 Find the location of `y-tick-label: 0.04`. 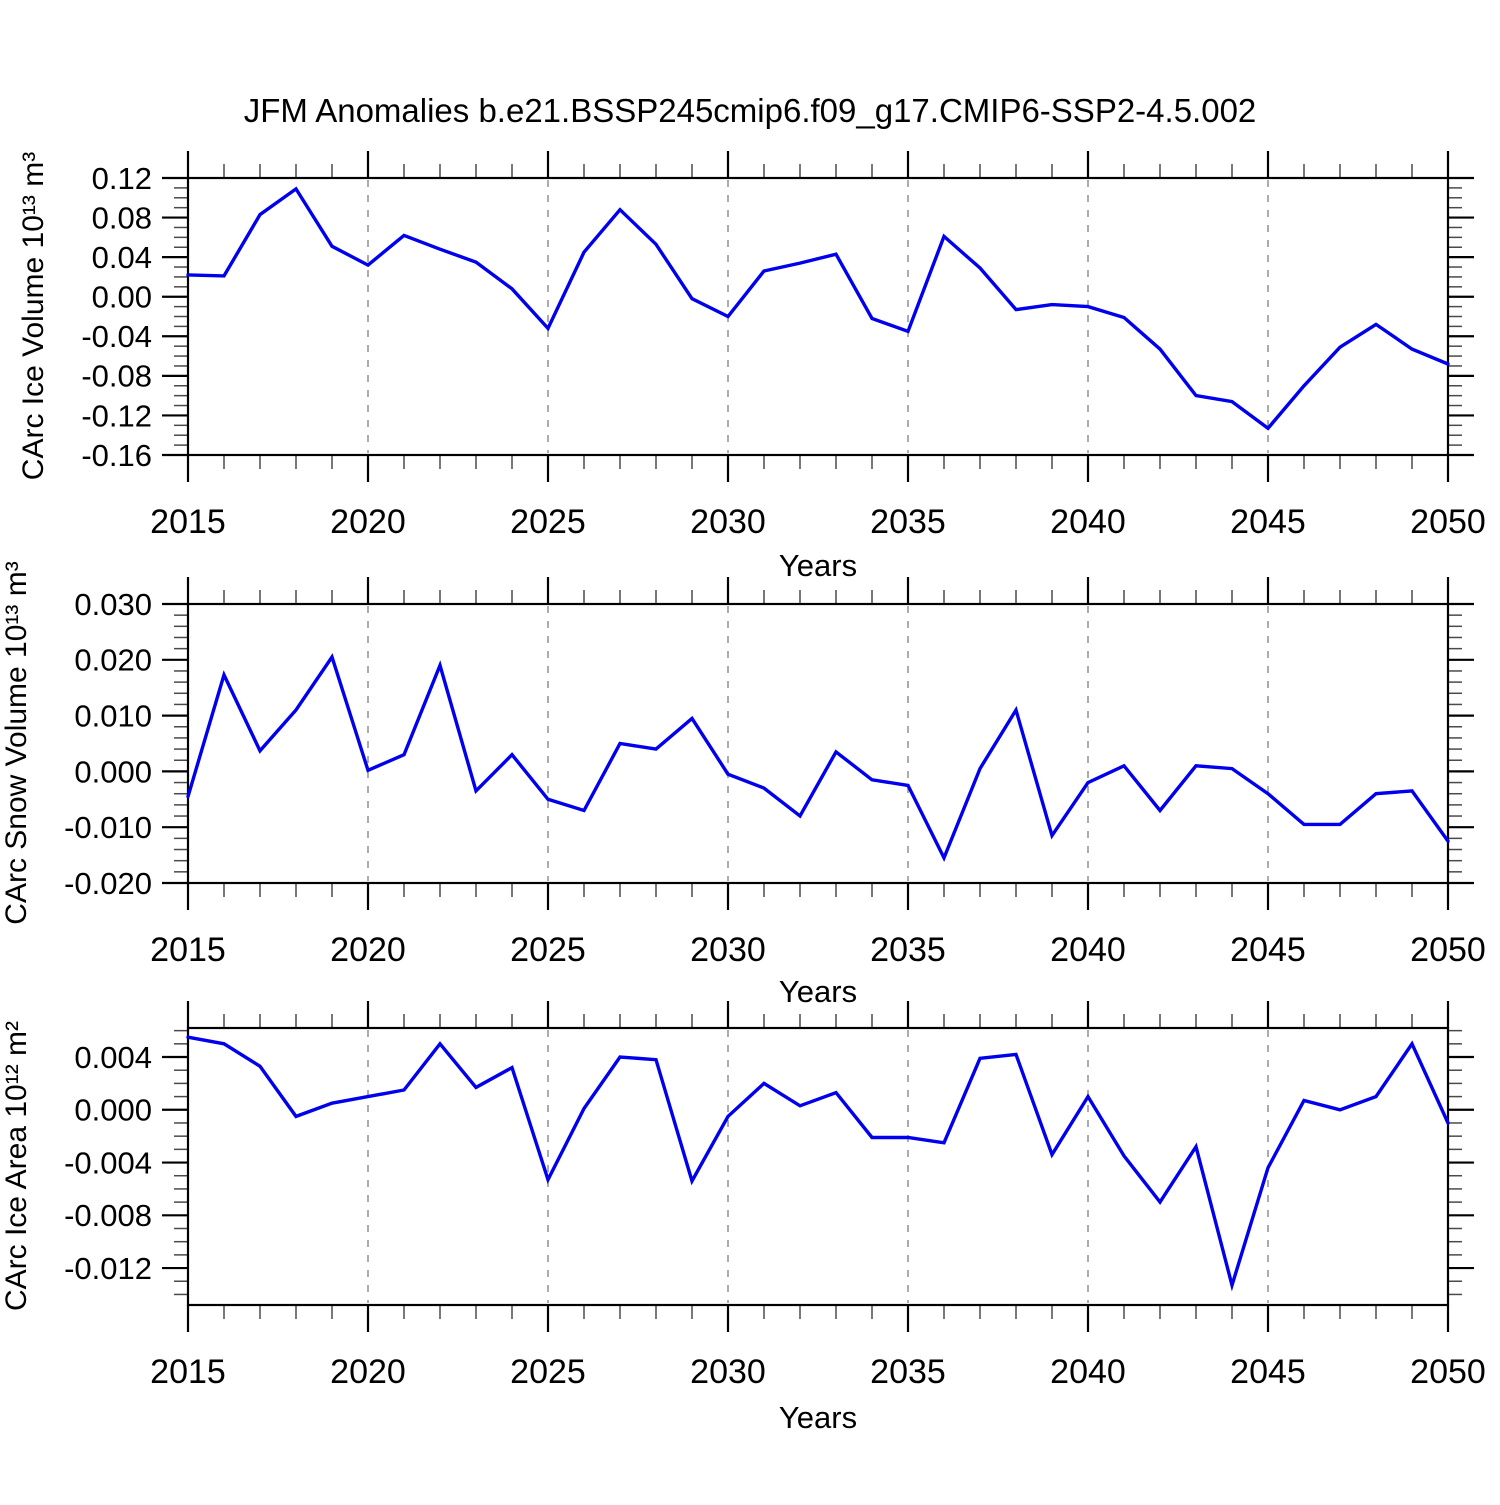

y-tick-label: 0.04 is located at coordinates (122, 257).